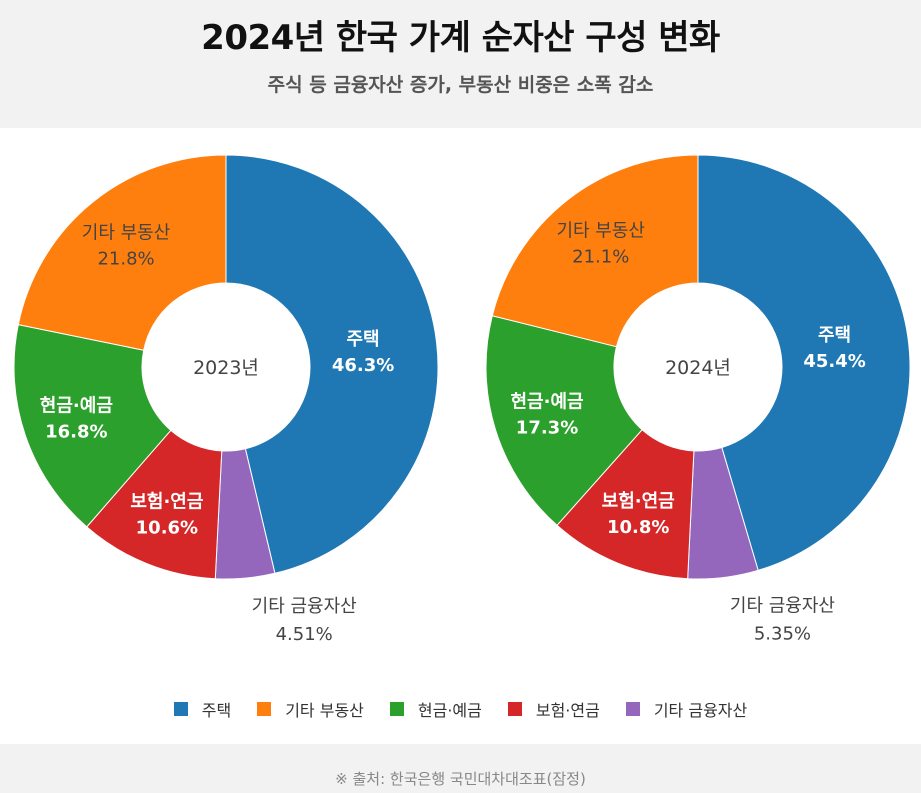 This screenshot has width=921, height=793. What do you see at coordinates (600, 256) in the screenshot?
I see `slice-value-label: 21.1%` at bounding box center [600, 256].